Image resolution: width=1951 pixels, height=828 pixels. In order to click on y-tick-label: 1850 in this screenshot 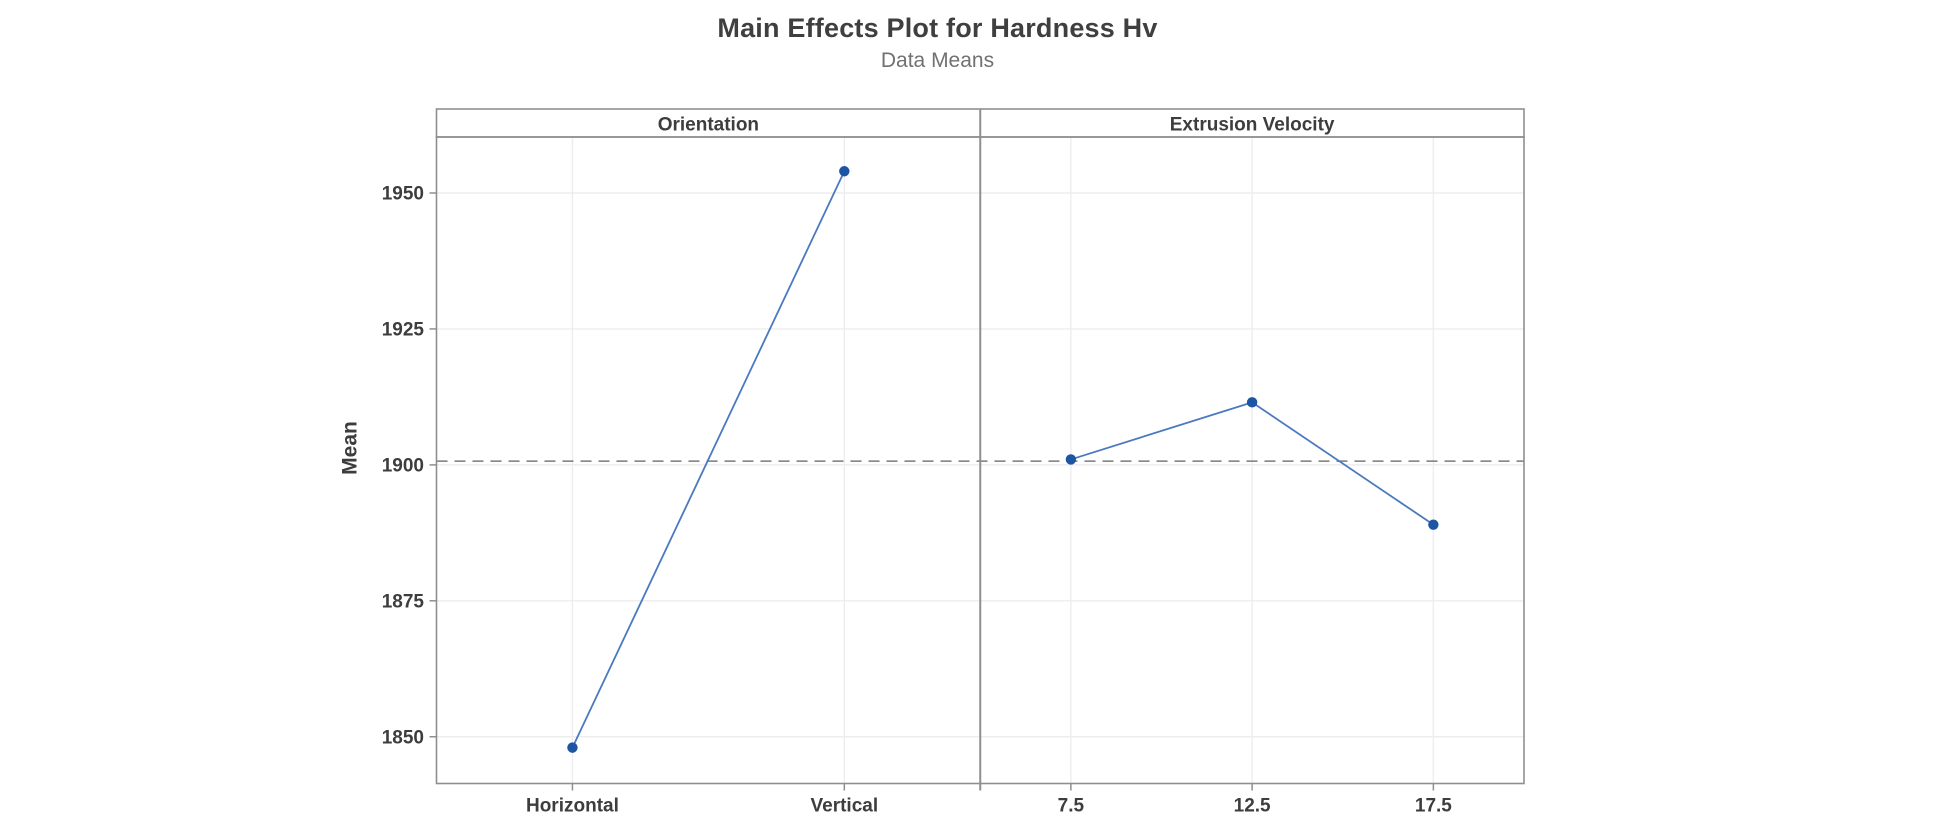, I will do `click(403, 737)`.